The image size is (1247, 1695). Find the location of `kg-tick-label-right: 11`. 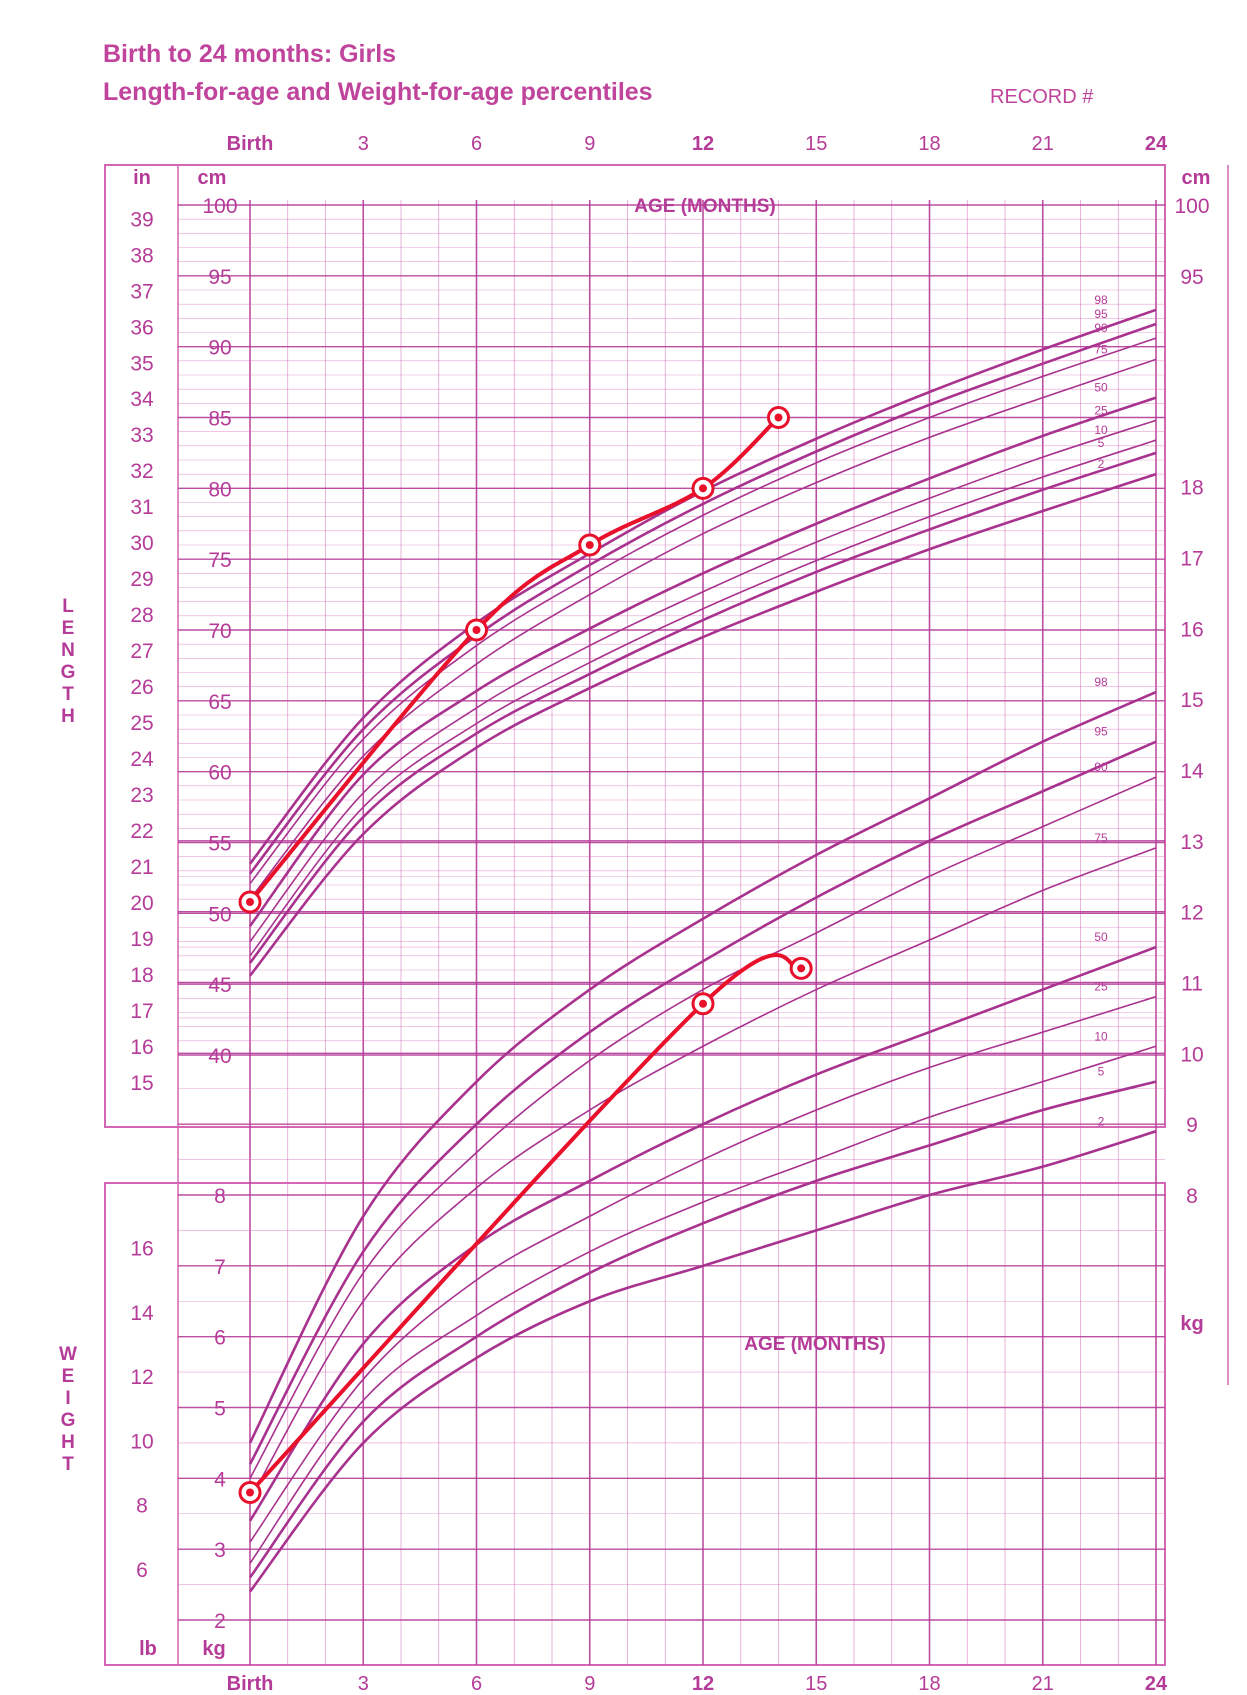

kg-tick-label-right: 11 is located at coordinates (1192, 984).